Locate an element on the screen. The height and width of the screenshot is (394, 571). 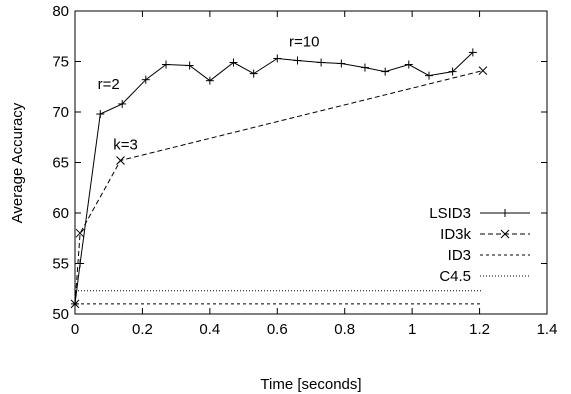
legend-label-id3: ID3 is located at coordinates (459, 255).